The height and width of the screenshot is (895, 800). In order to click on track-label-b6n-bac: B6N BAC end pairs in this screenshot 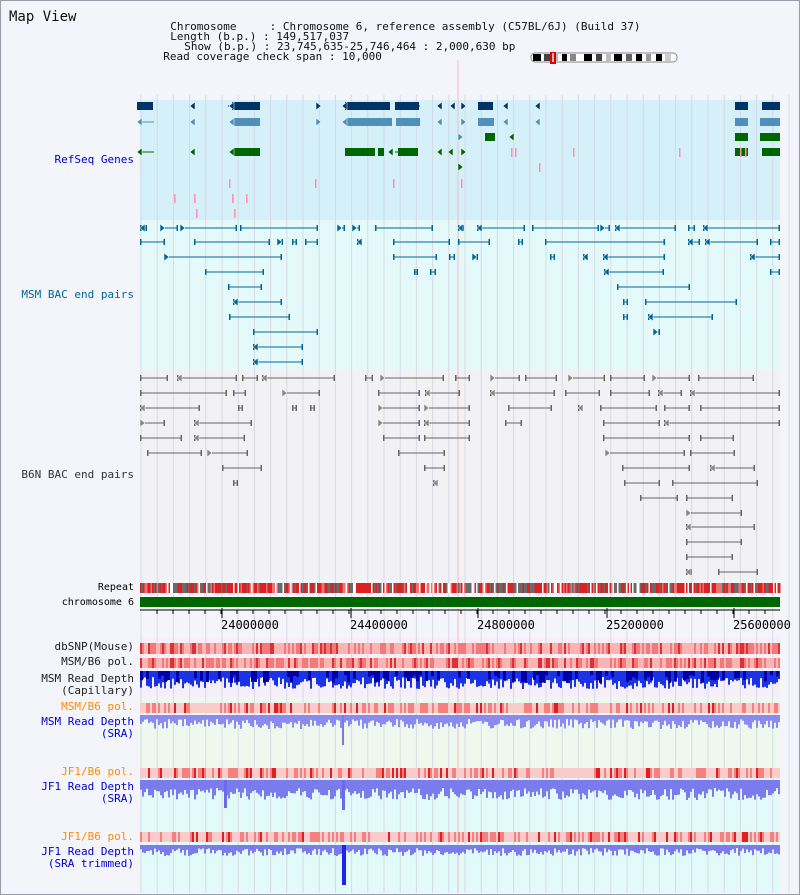, I will do `click(77, 474)`.